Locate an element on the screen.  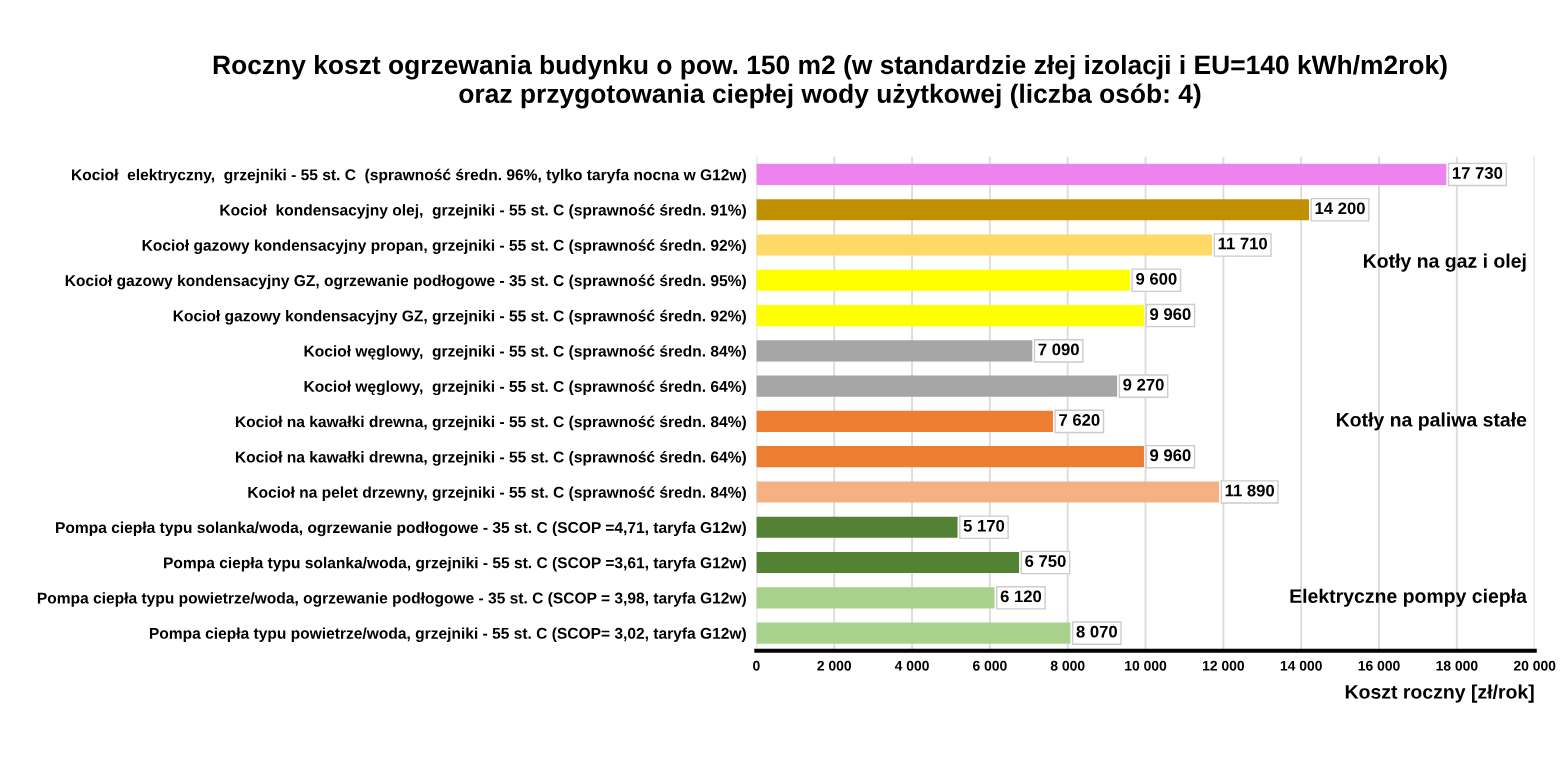
data-label: 5 170 is located at coordinates (984, 525).